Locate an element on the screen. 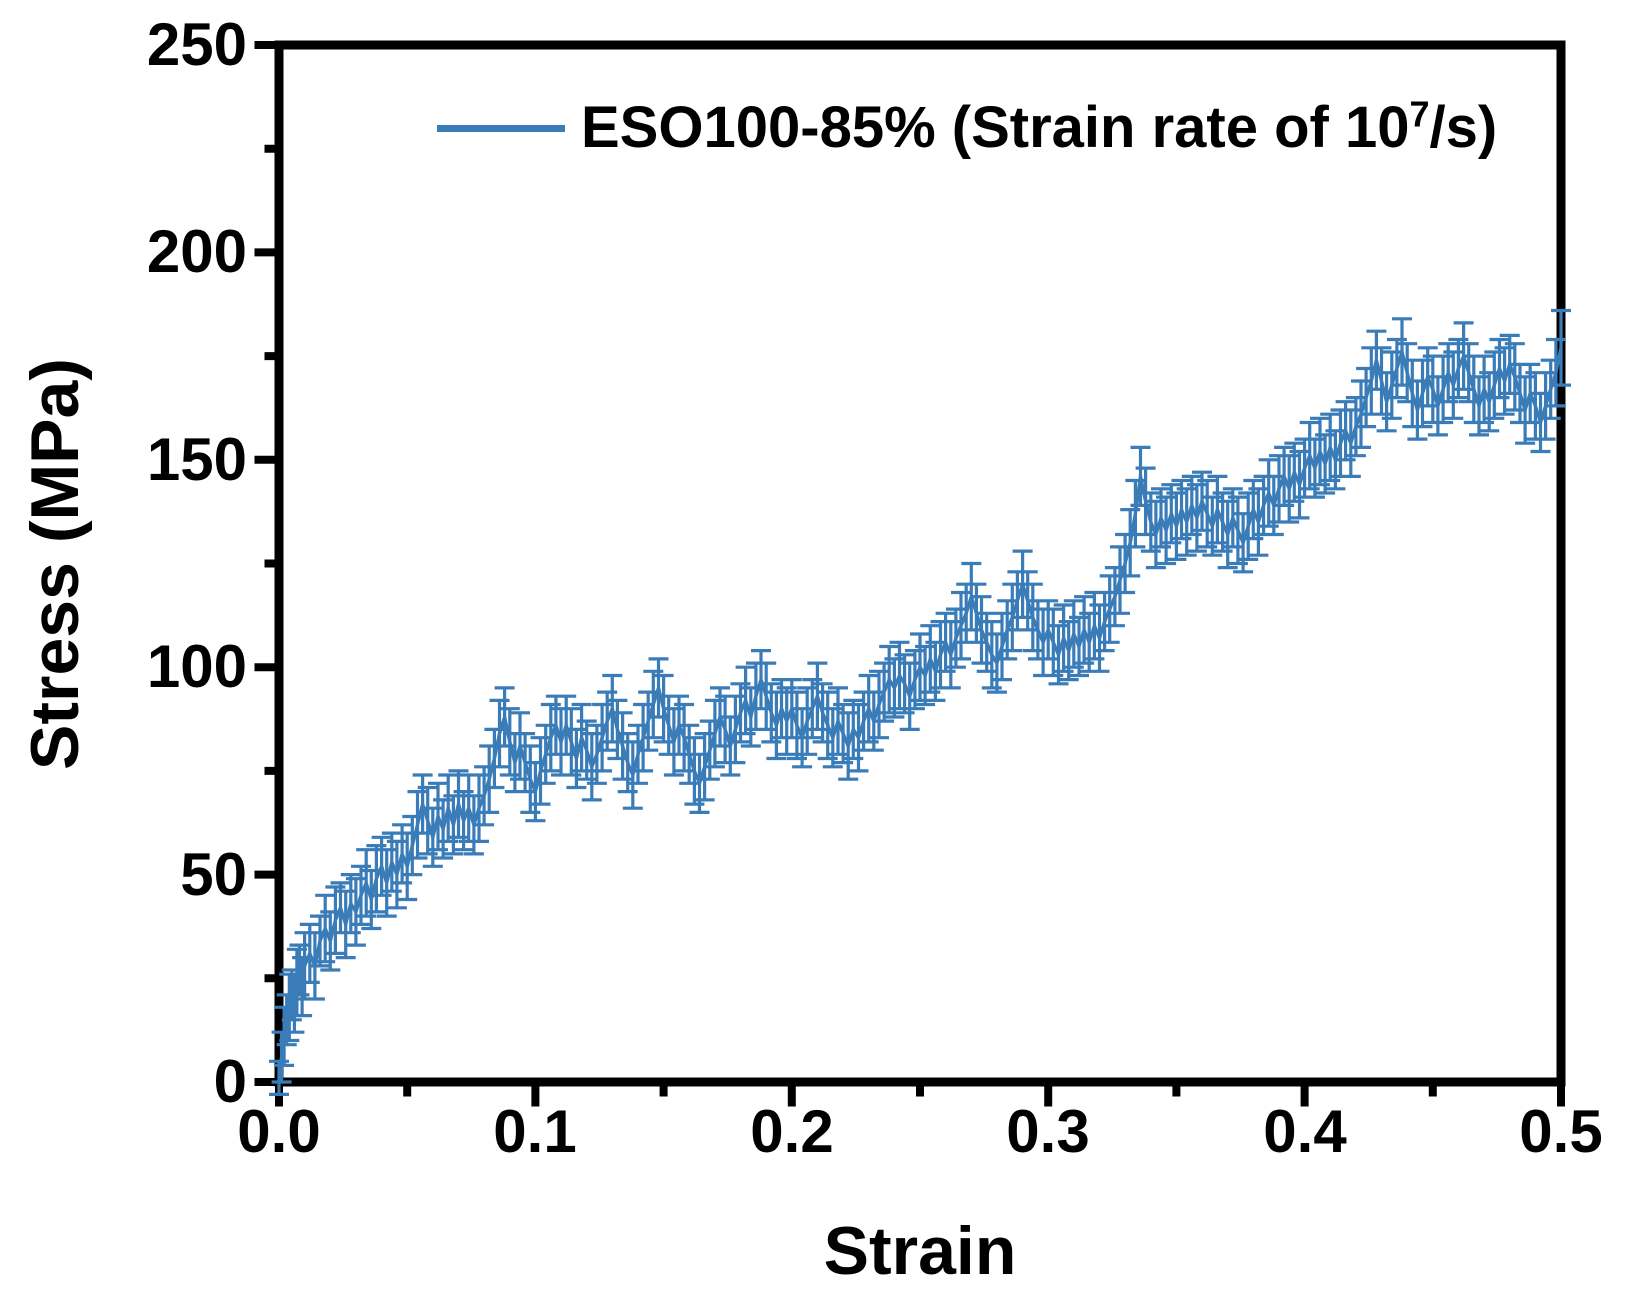  y-axis-title: Stress (MPa) is located at coordinates (55, 564).